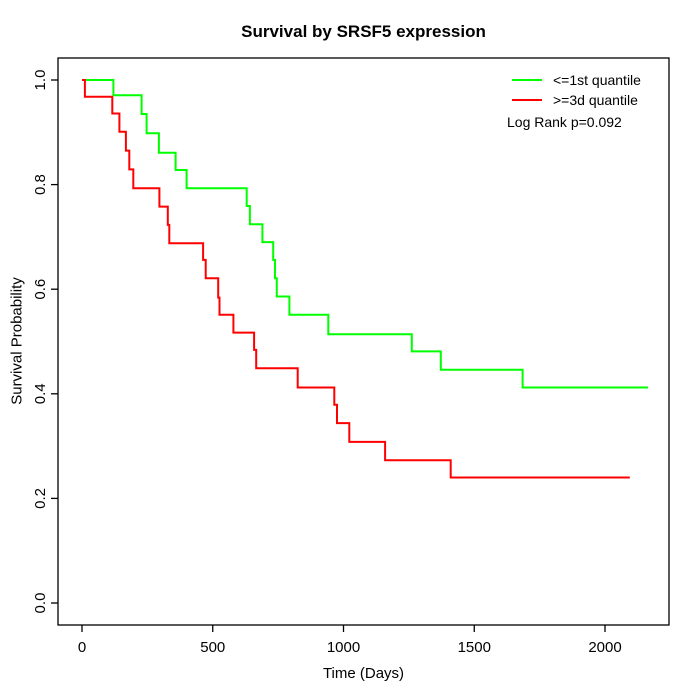 The image size is (700, 700). What do you see at coordinates (527, 80) in the screenshot?
I see `legend-line-green` at bounding box center [527, 80].